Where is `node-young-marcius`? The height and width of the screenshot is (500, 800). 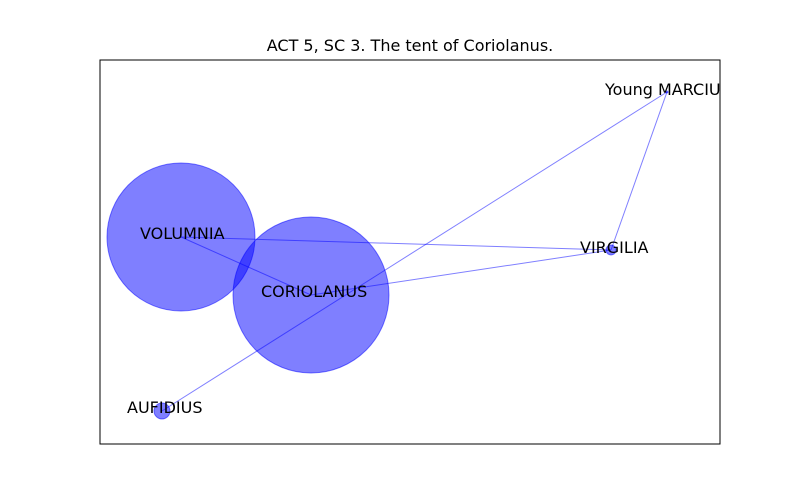
node-young-marcius is located at coordinates (667, 92).